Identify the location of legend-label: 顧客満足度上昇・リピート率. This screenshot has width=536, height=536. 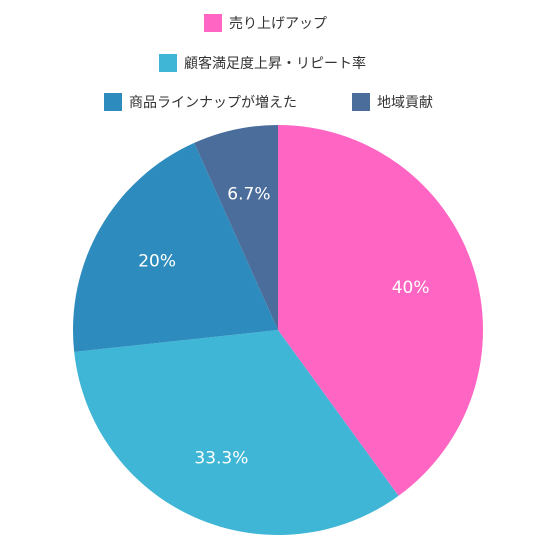
(275, 63).